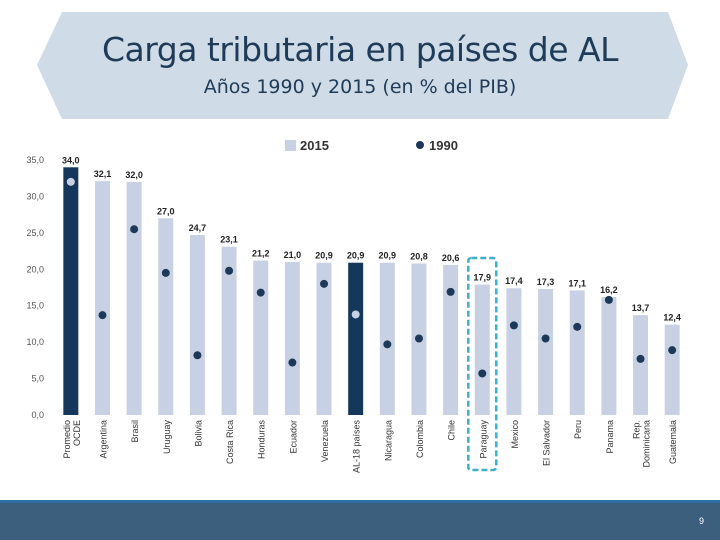 The width and height of the screenshot is (720, 540). I want to click on bar-value-label: 23,1, so click(229, 240).